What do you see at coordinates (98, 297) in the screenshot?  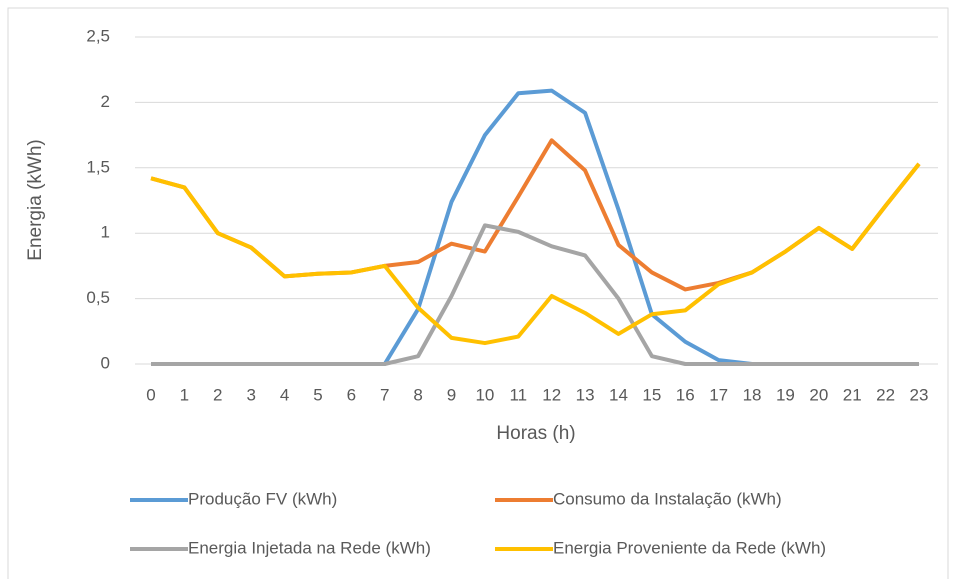 I see `y-tick-label: 0,5` at bounding box center [98, 297].